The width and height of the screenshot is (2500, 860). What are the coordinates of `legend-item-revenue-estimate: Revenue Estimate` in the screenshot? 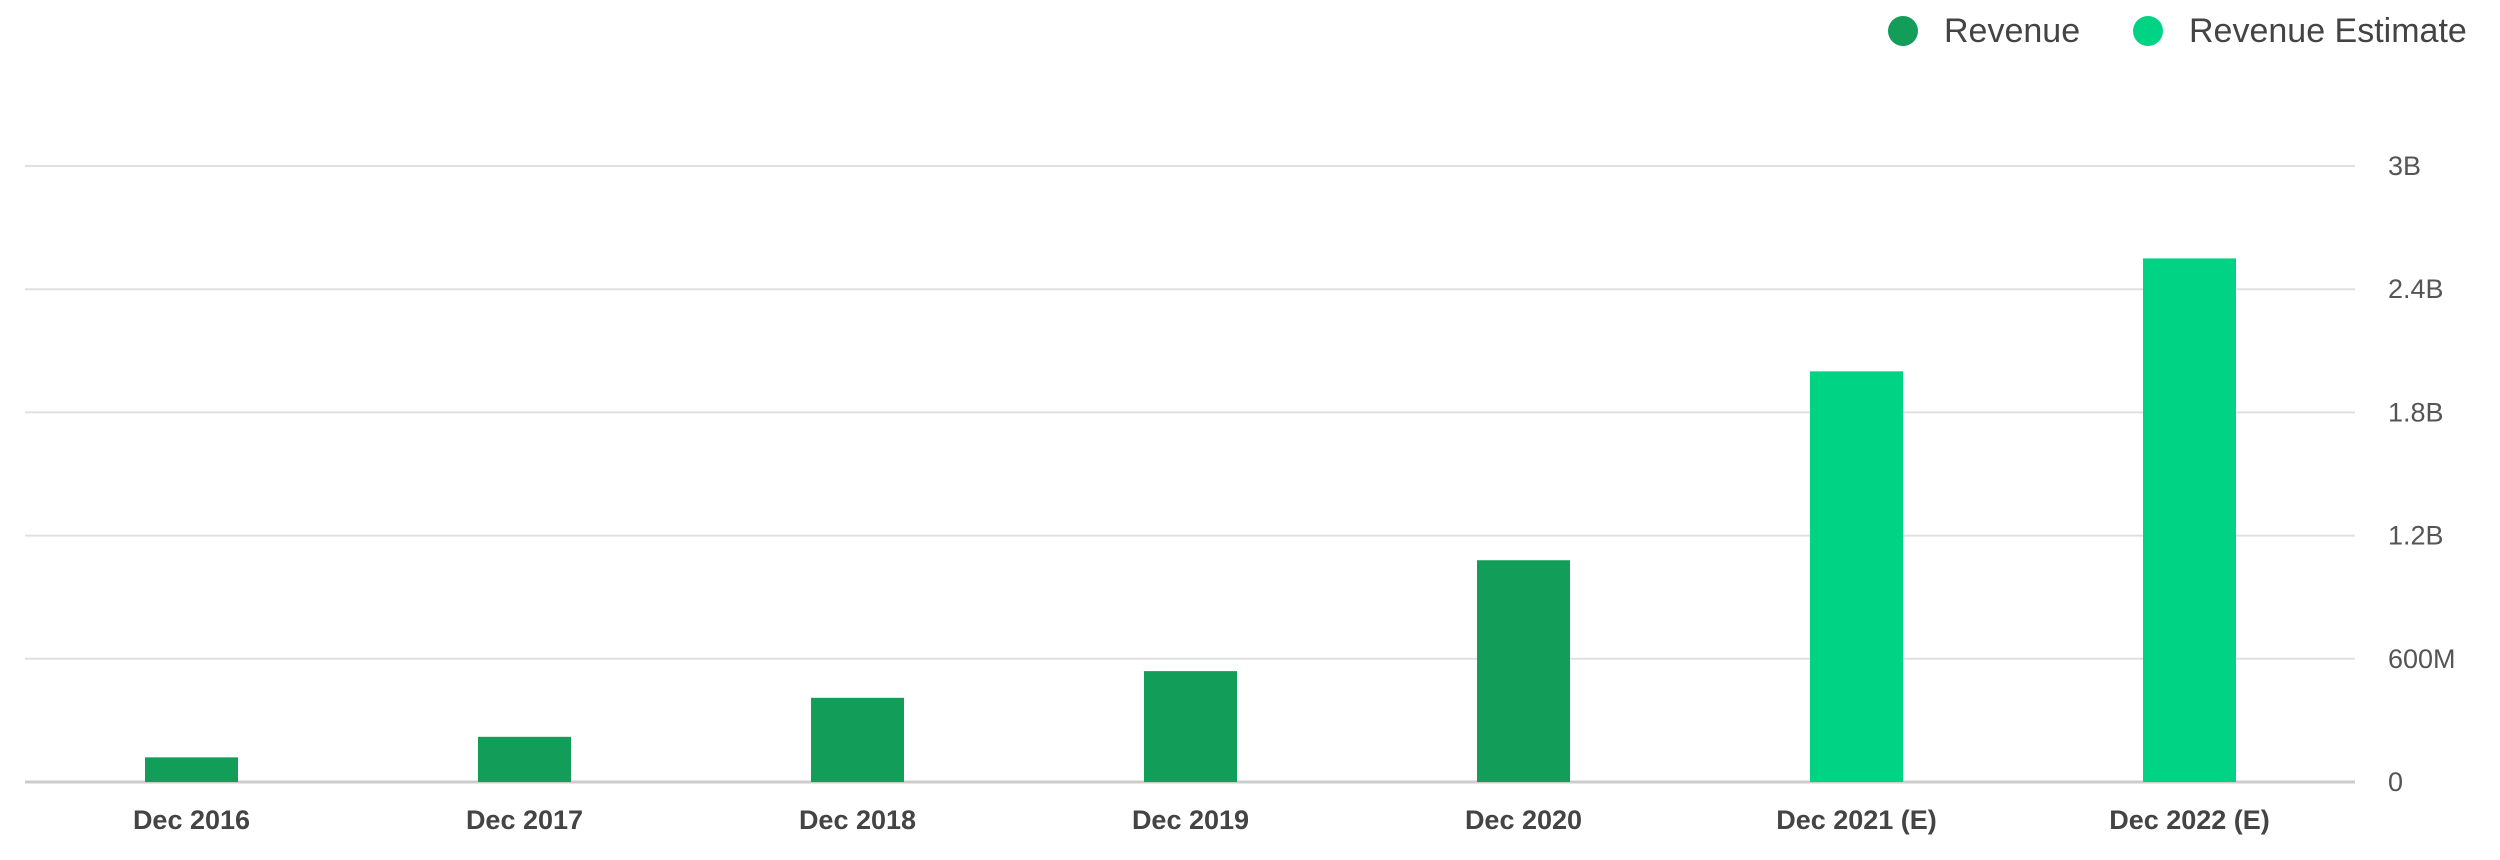 It's located at (2300, 31).